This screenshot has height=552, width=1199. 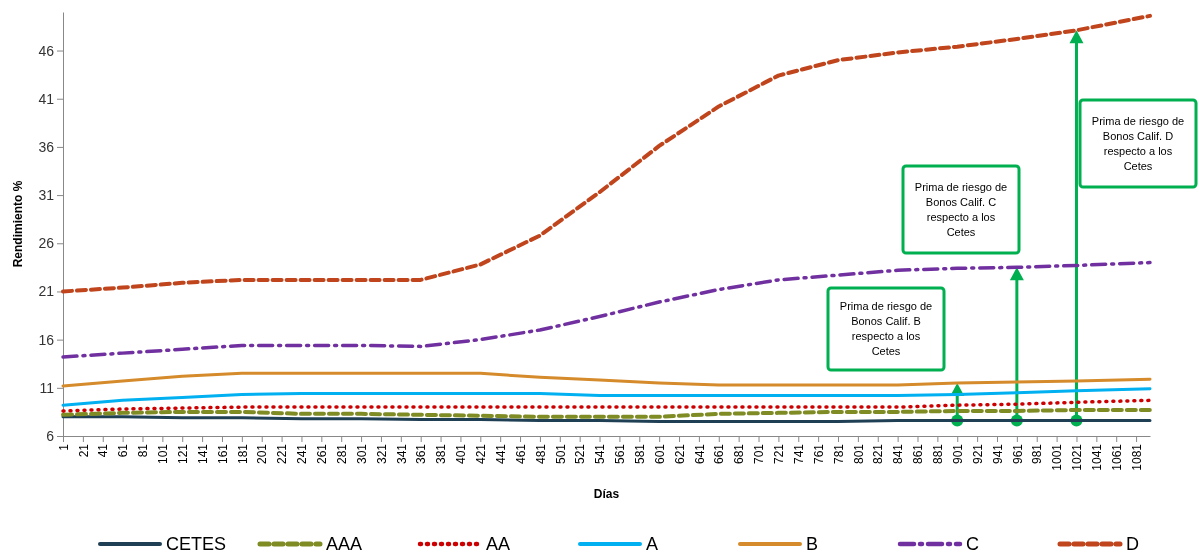 I want to click on x-tick-label: 141, so click(x=202, y=454).